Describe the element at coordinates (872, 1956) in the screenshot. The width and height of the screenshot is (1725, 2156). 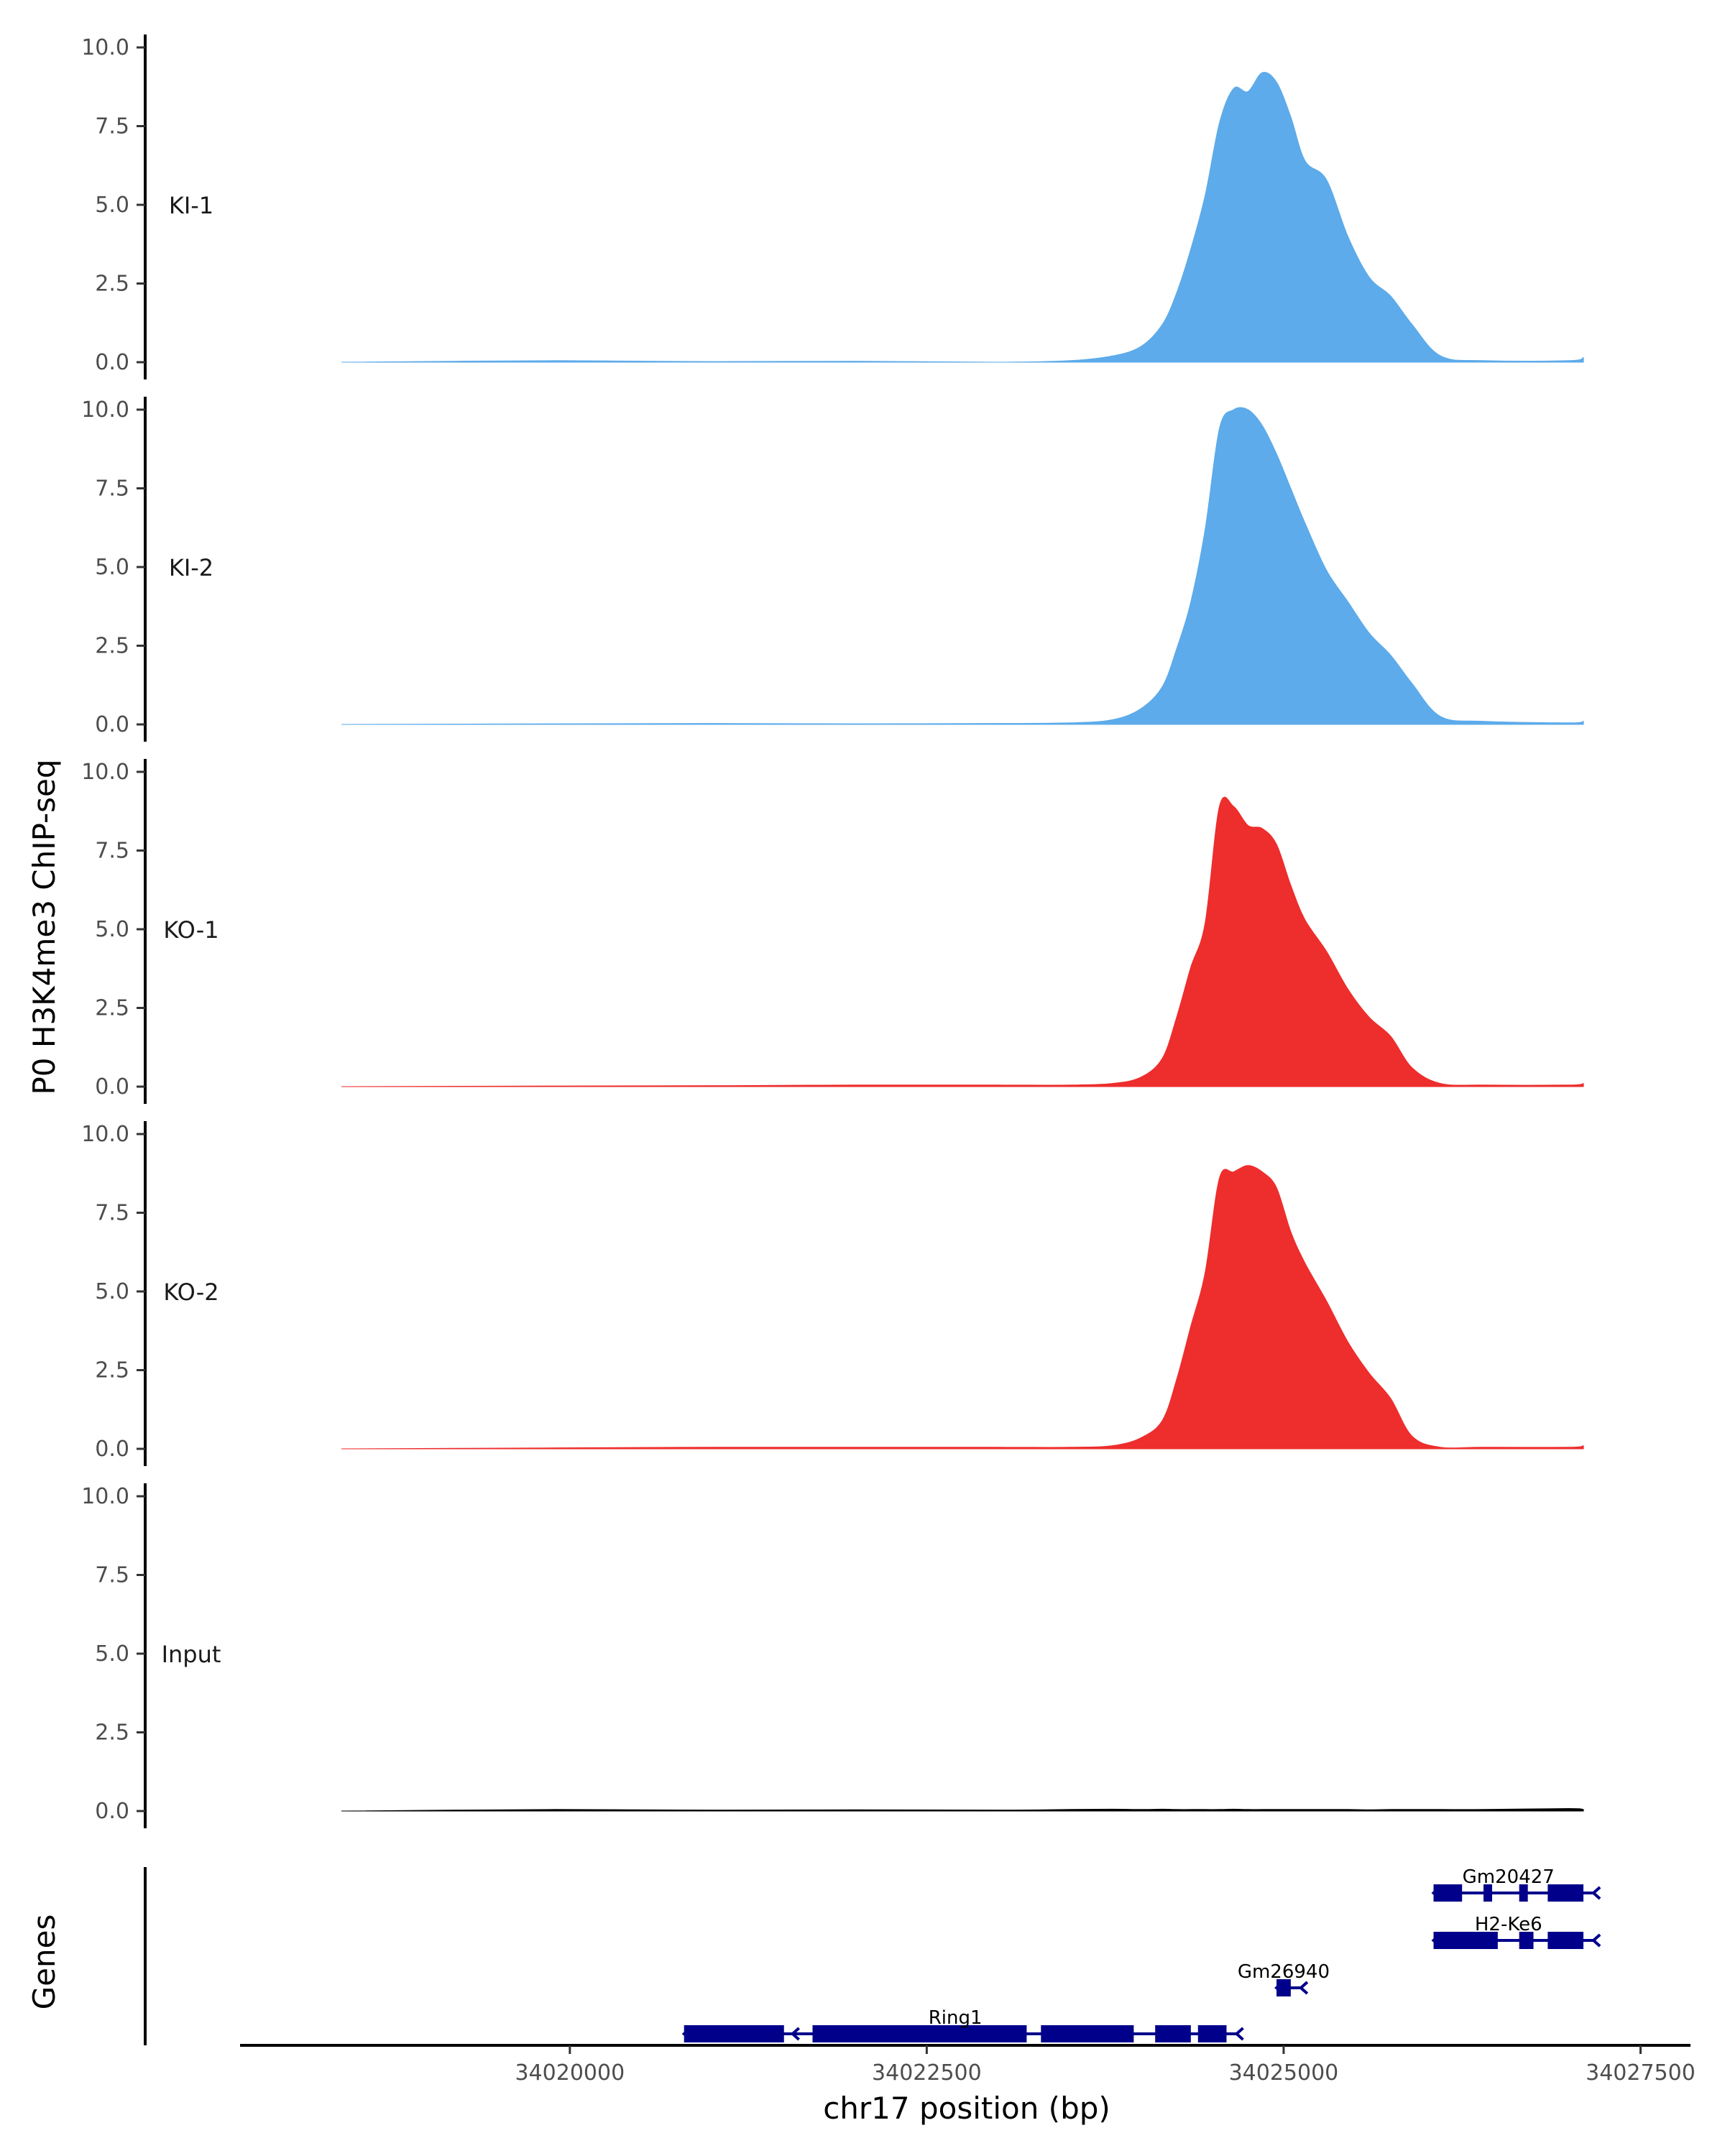
I see `genes-track: Gm20427 H2-Ke6 Gm26940 Ring1` at that location.